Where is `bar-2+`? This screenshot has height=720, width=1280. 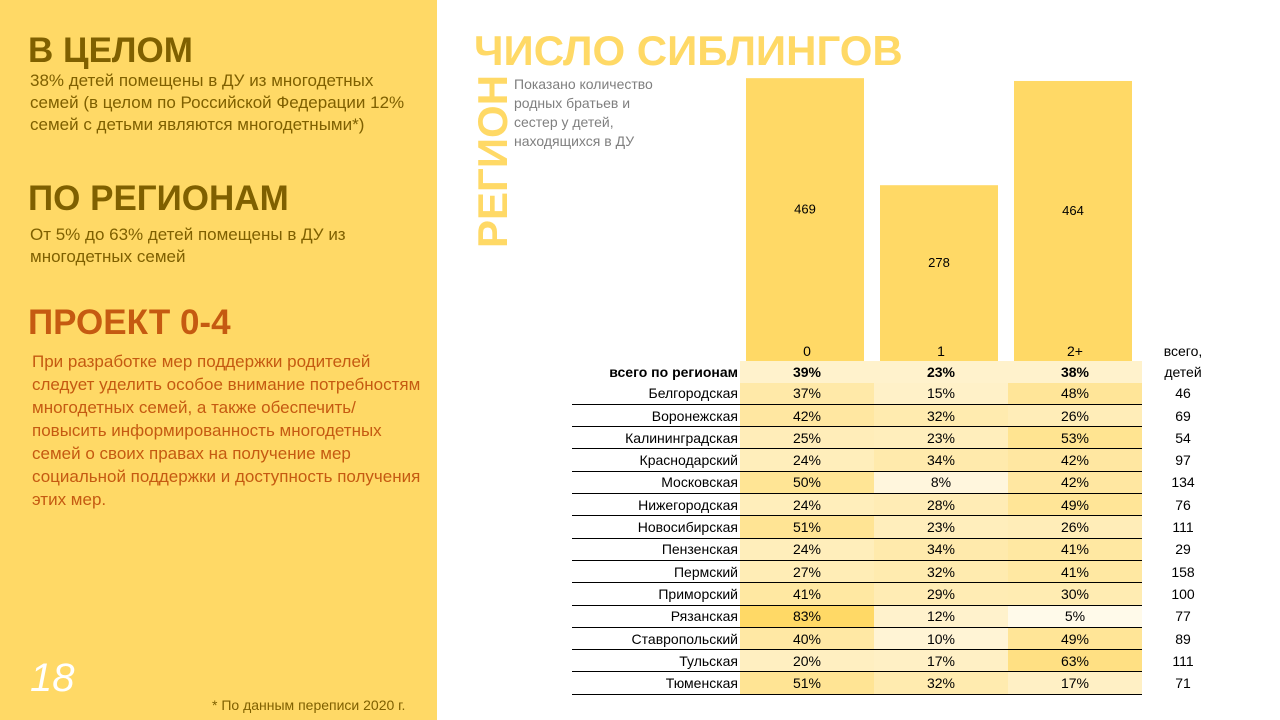 bar-2+ is located at coordinates (1073, 221).